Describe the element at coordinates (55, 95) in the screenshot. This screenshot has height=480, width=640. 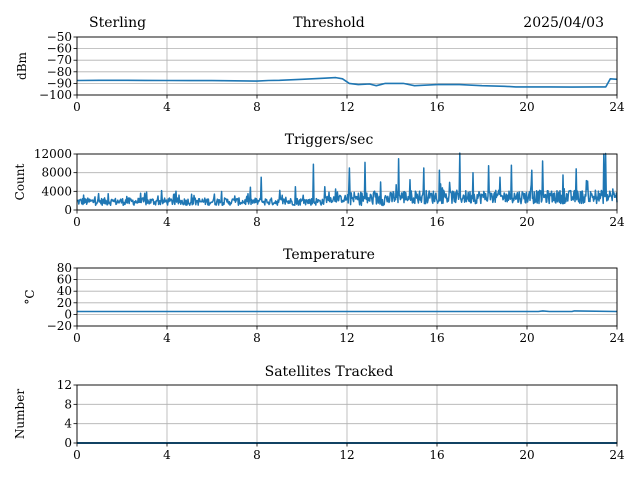
I see `y-tick-label: −100` at that location.